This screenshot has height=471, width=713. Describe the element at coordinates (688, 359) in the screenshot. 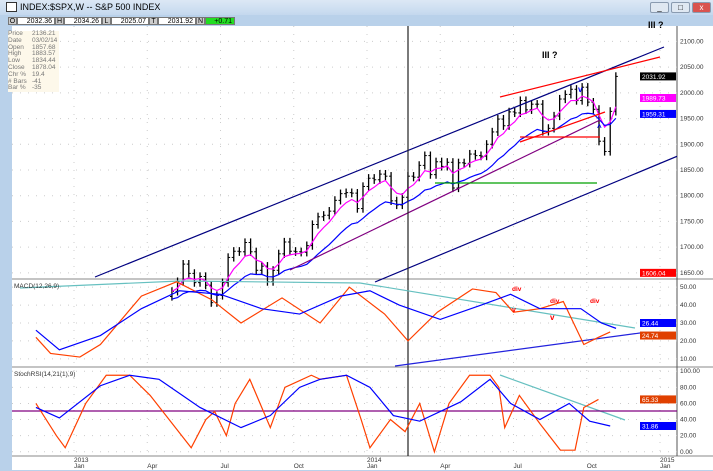

I see `y-tick-label: 10.00` at that location.